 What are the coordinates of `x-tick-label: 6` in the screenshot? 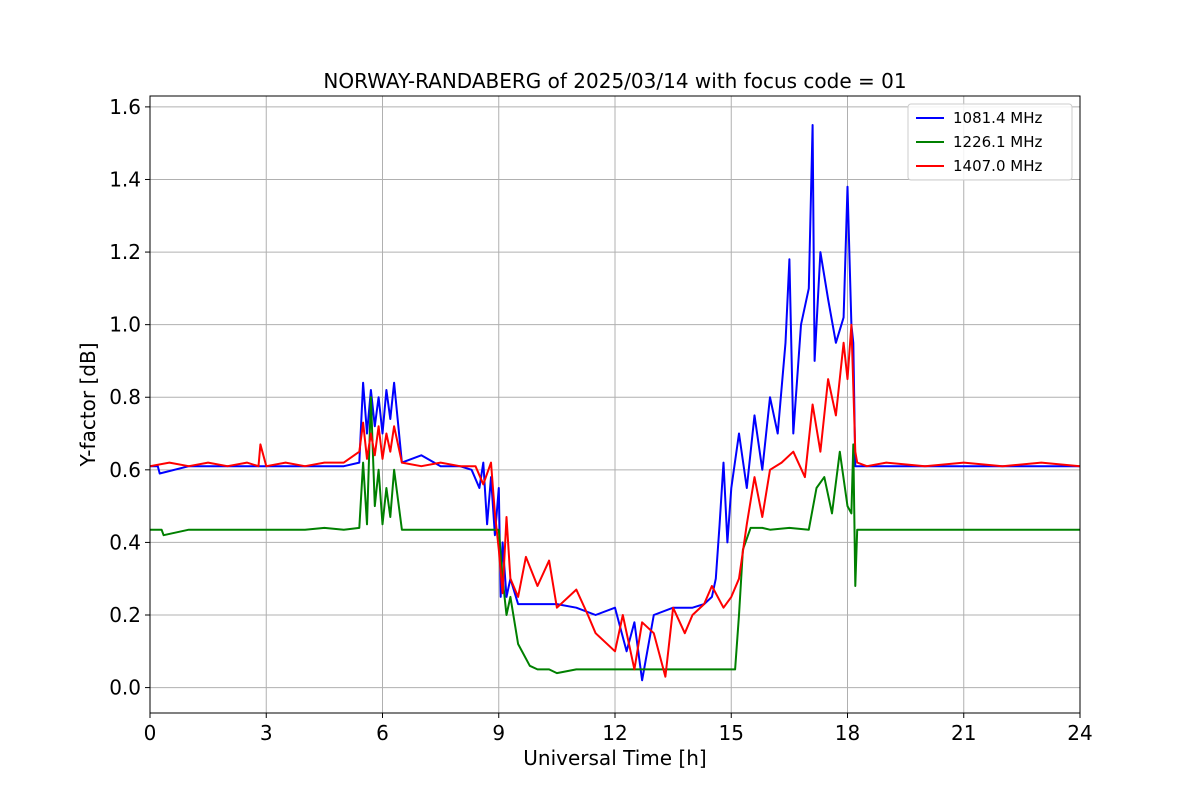 It's located at (382, 733).